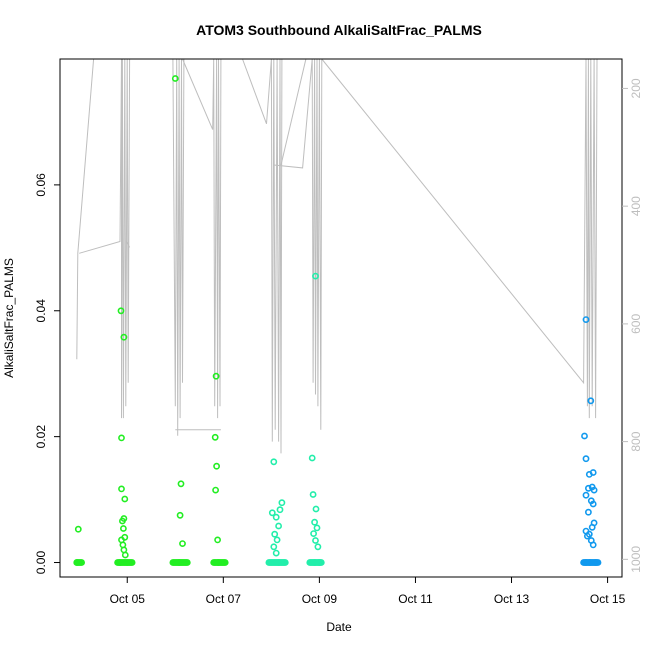  Describe the element at coordinates (320, 599) in the screenshot. I see `x-tick-label: Oct 09` at that location.